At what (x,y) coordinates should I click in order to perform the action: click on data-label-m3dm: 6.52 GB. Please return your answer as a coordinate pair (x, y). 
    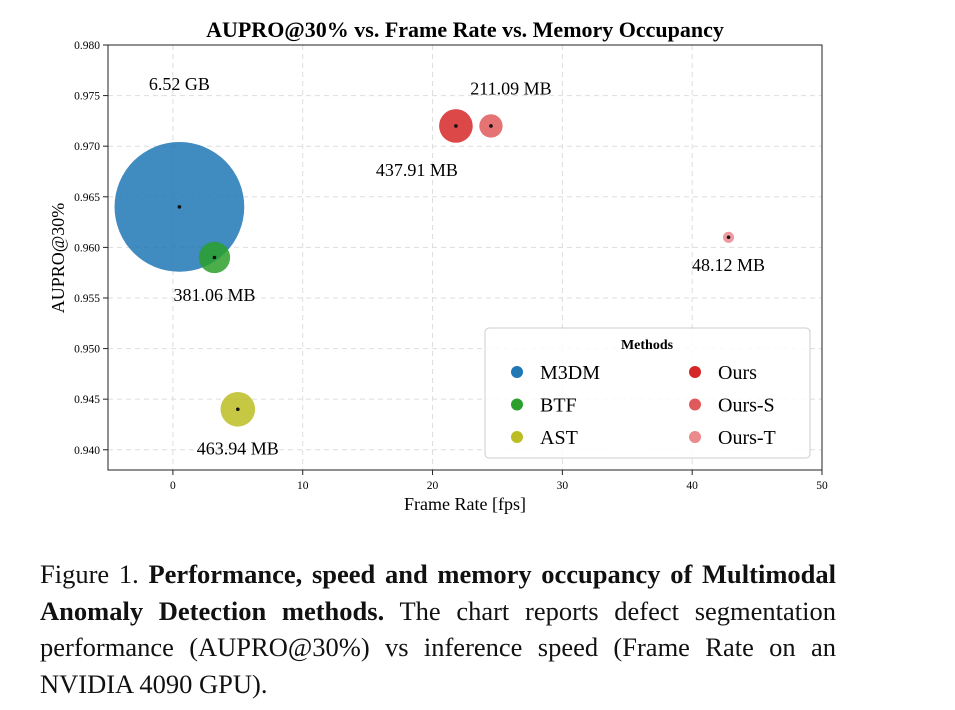
    Looking at the image, I should click on (179, 84).